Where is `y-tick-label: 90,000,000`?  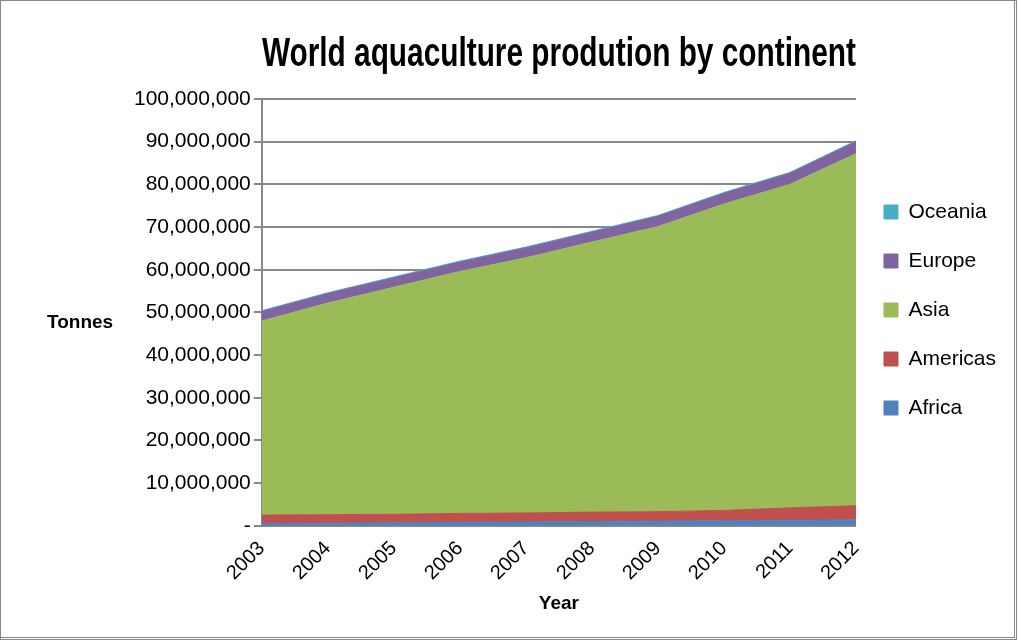 y-tick-label: 90,000,000 is located at coordinates (198, 140).